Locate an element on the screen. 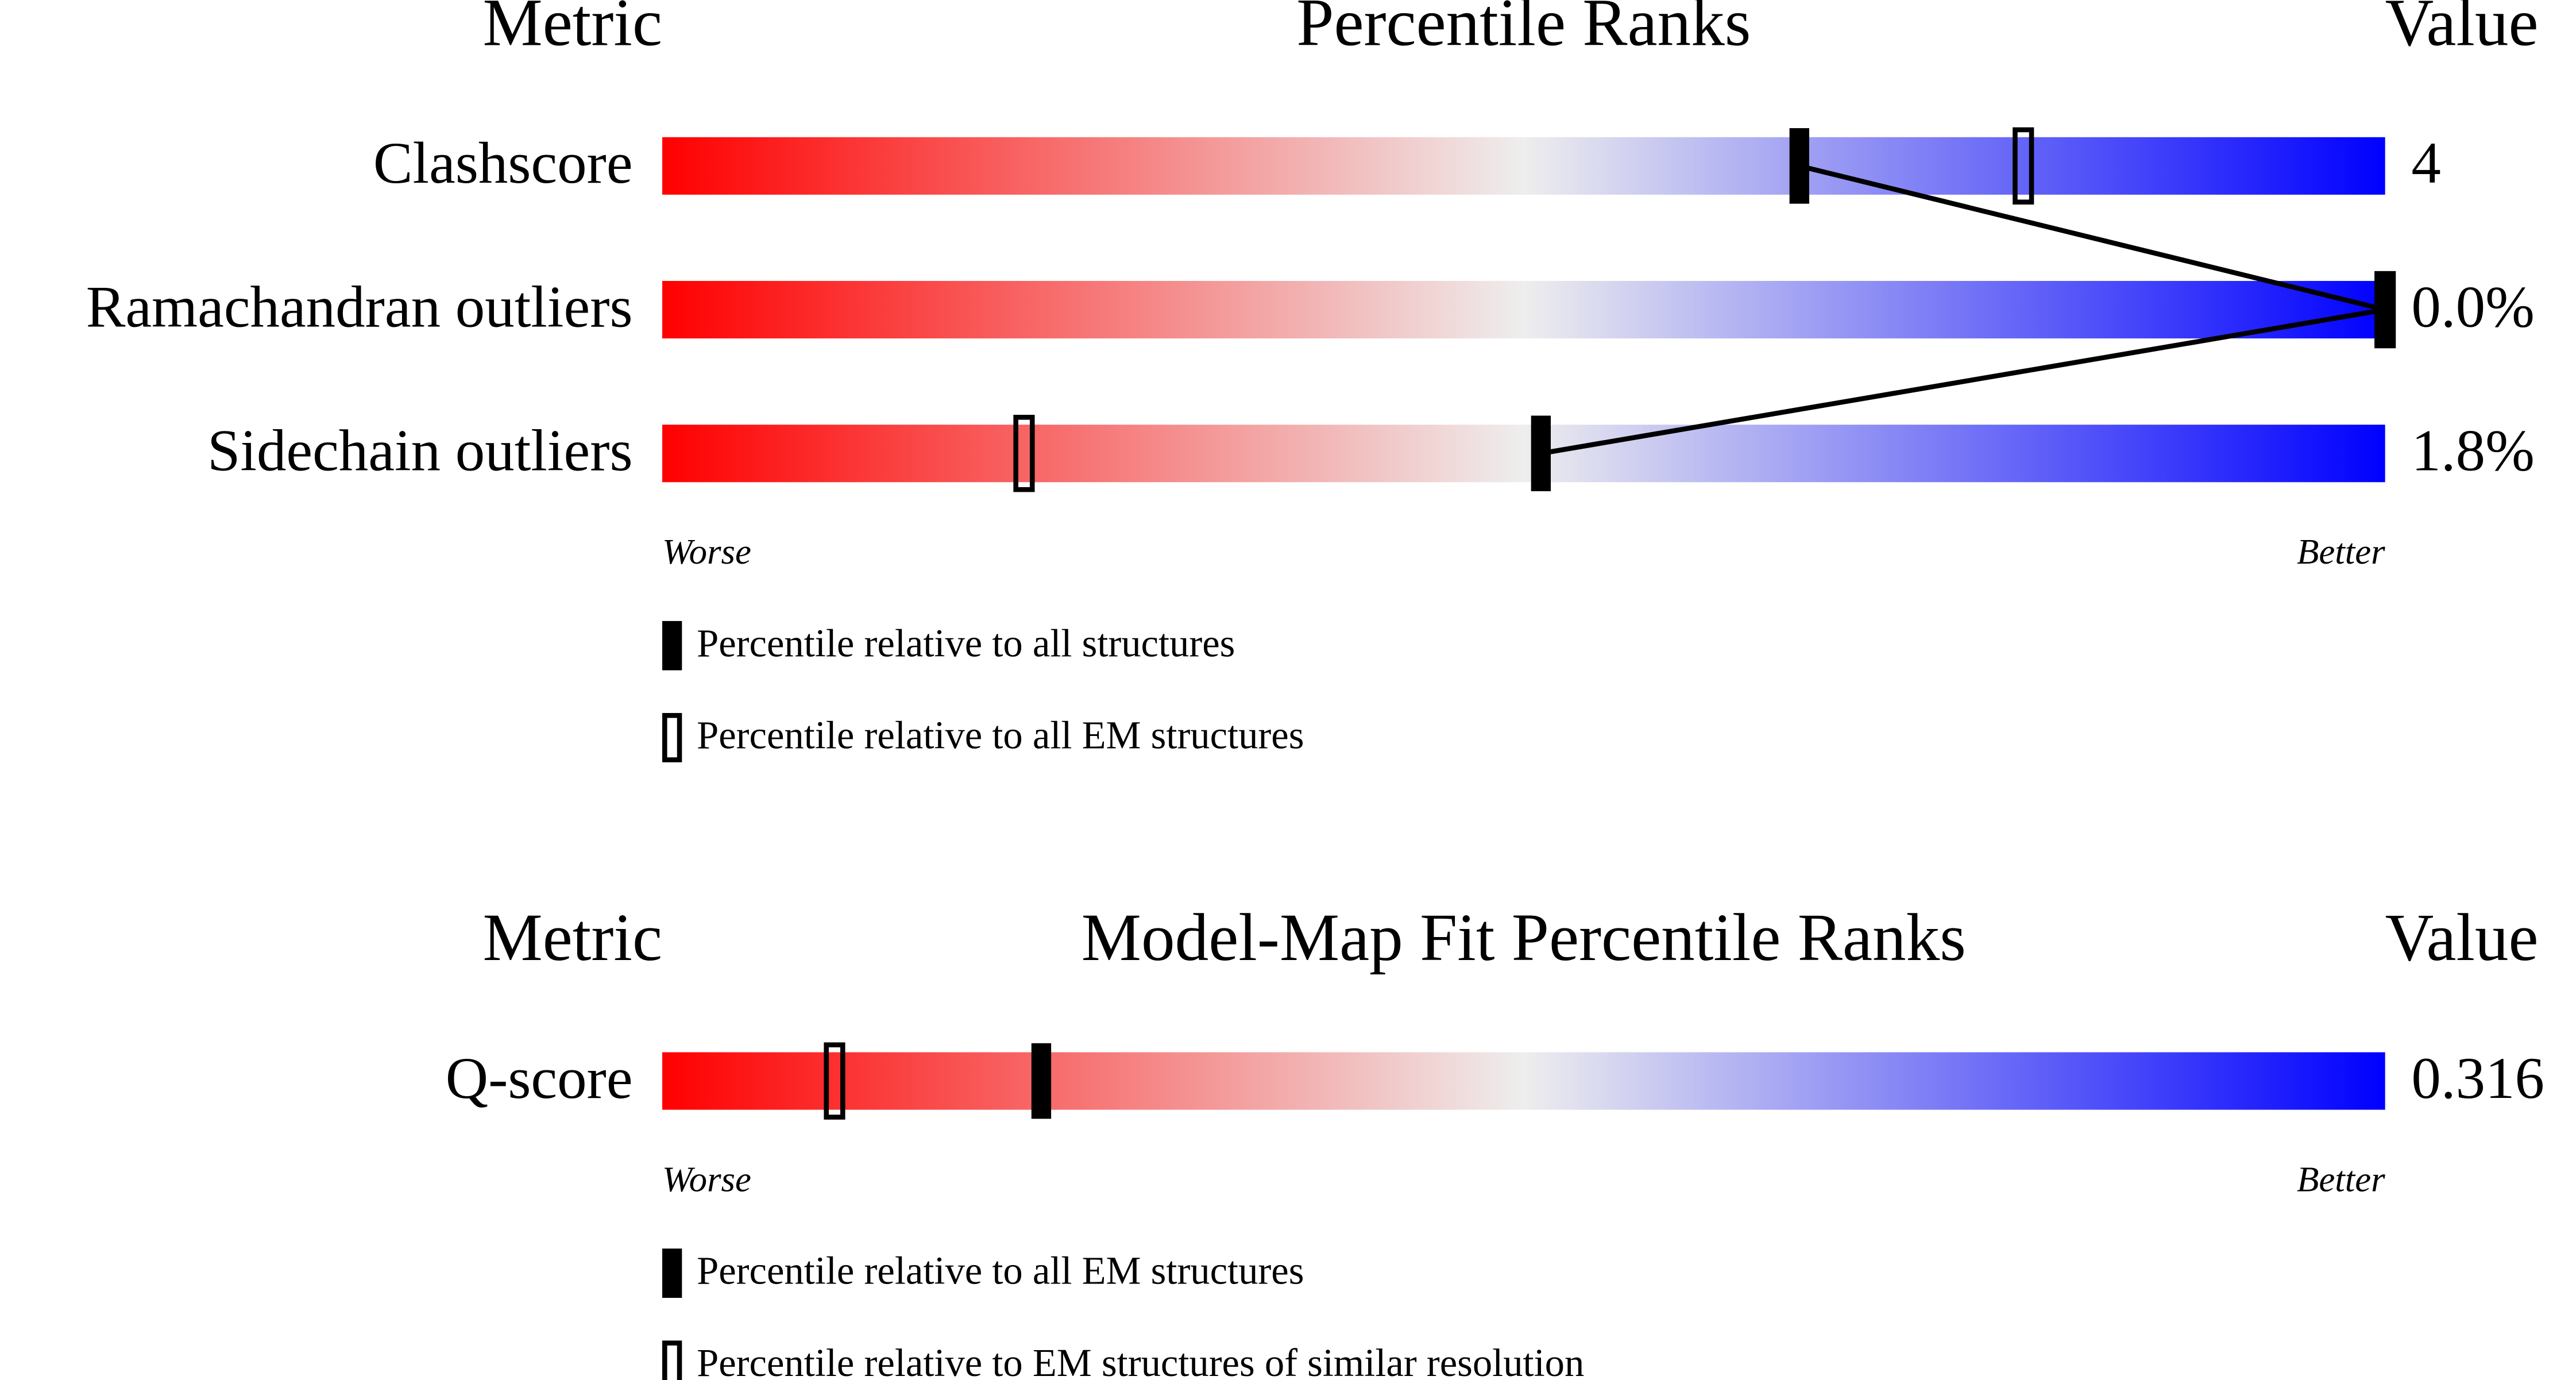  metric-label: Ramachandran outliers is located at coordinates (359, 307).